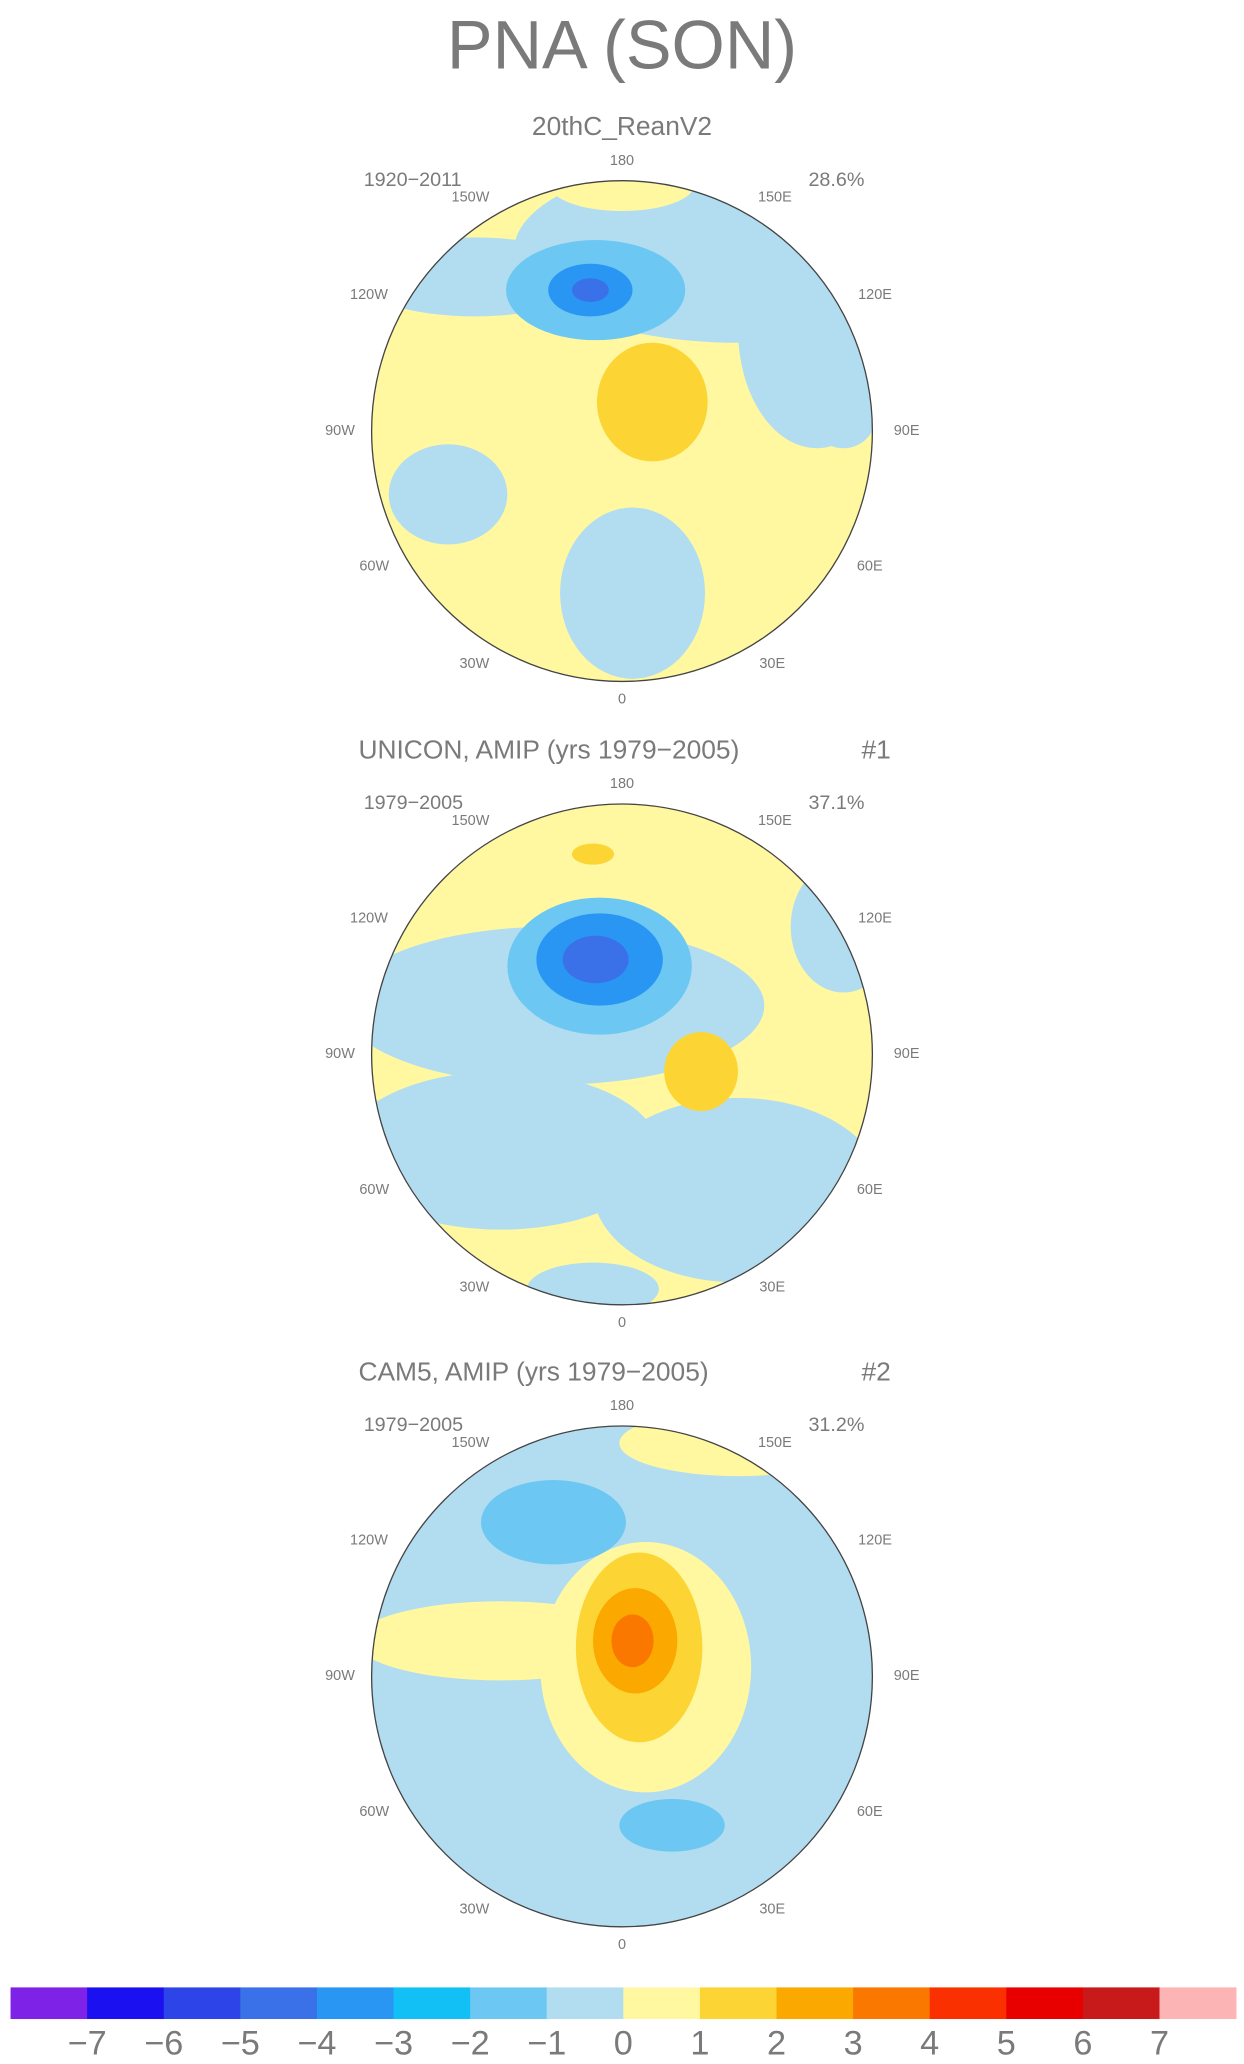 The image size is (1244, 2064). I want to click on colorbar-label: −7, so click(87, 2043).